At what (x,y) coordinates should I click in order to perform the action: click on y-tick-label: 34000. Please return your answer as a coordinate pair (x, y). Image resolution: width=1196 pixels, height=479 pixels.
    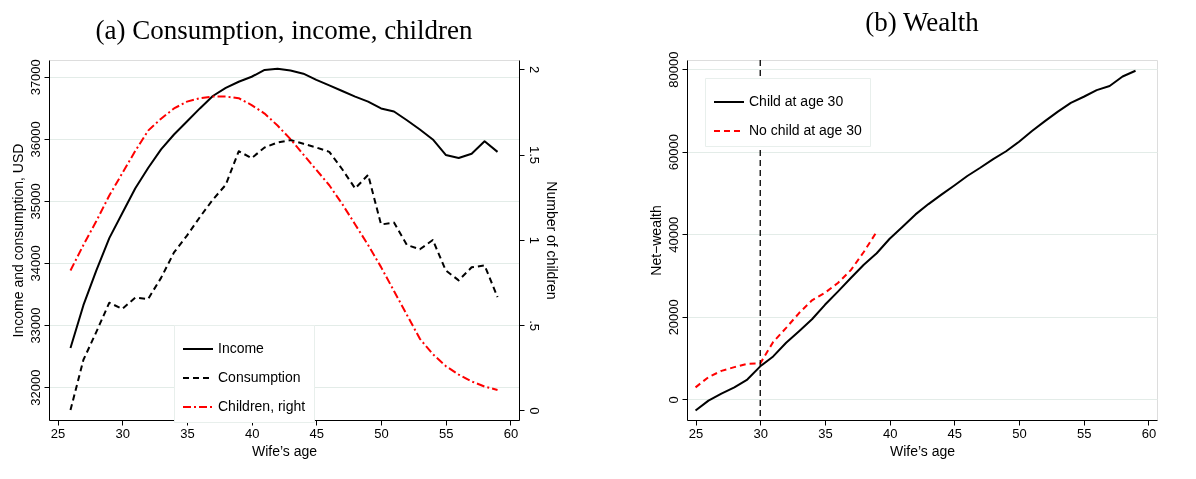
    Looking at the image, I should click on (35, 263).